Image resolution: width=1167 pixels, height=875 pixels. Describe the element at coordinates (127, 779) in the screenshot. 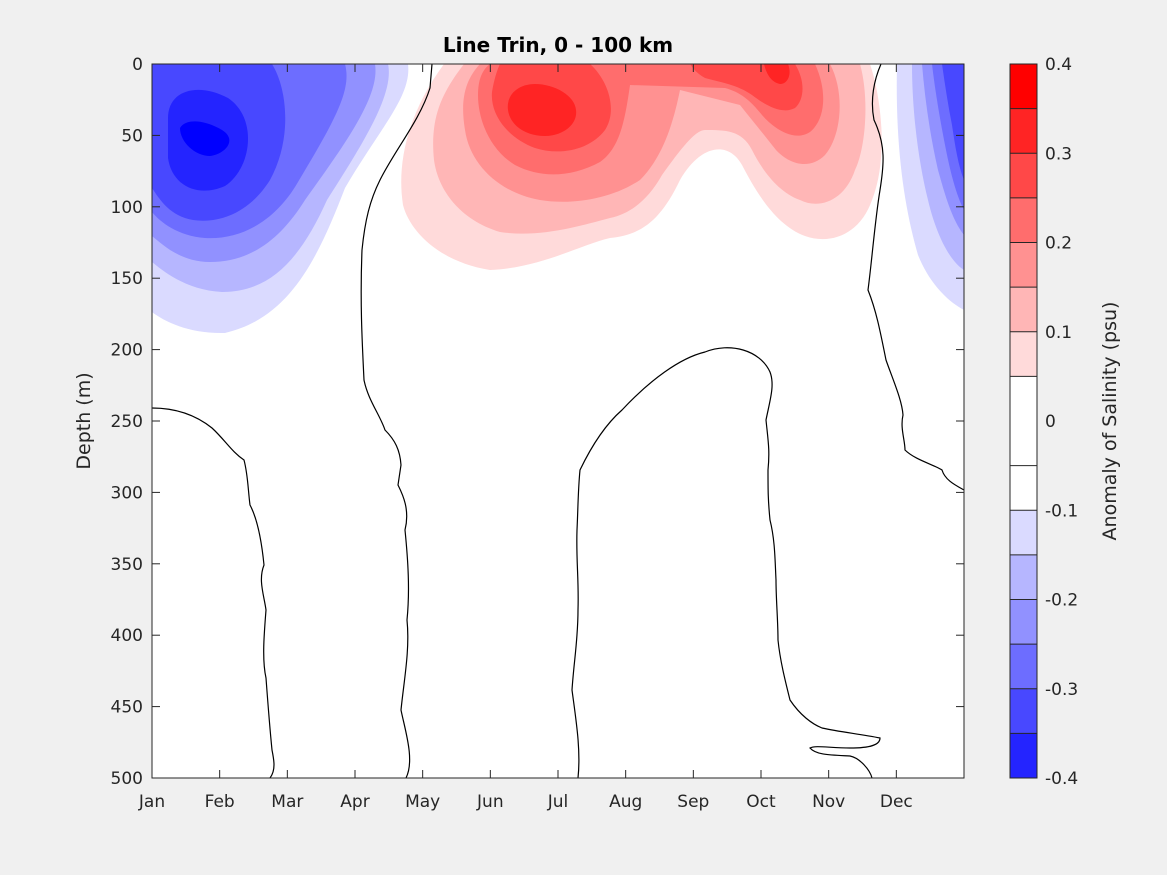

I see `y-tick-label: 500` at that location.